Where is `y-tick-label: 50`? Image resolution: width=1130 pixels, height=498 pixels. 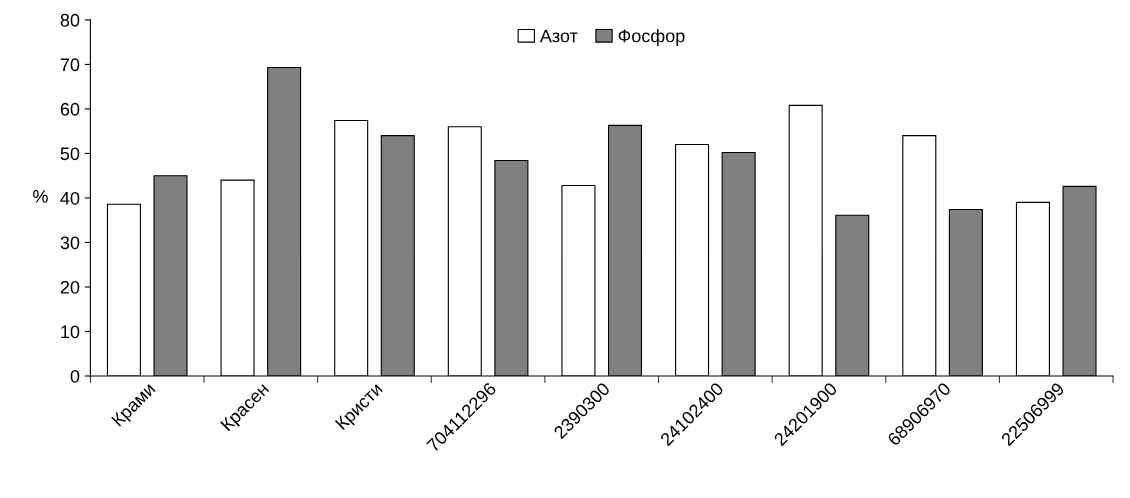
y-tick-label: 50 is located at coordinates (70, 154).